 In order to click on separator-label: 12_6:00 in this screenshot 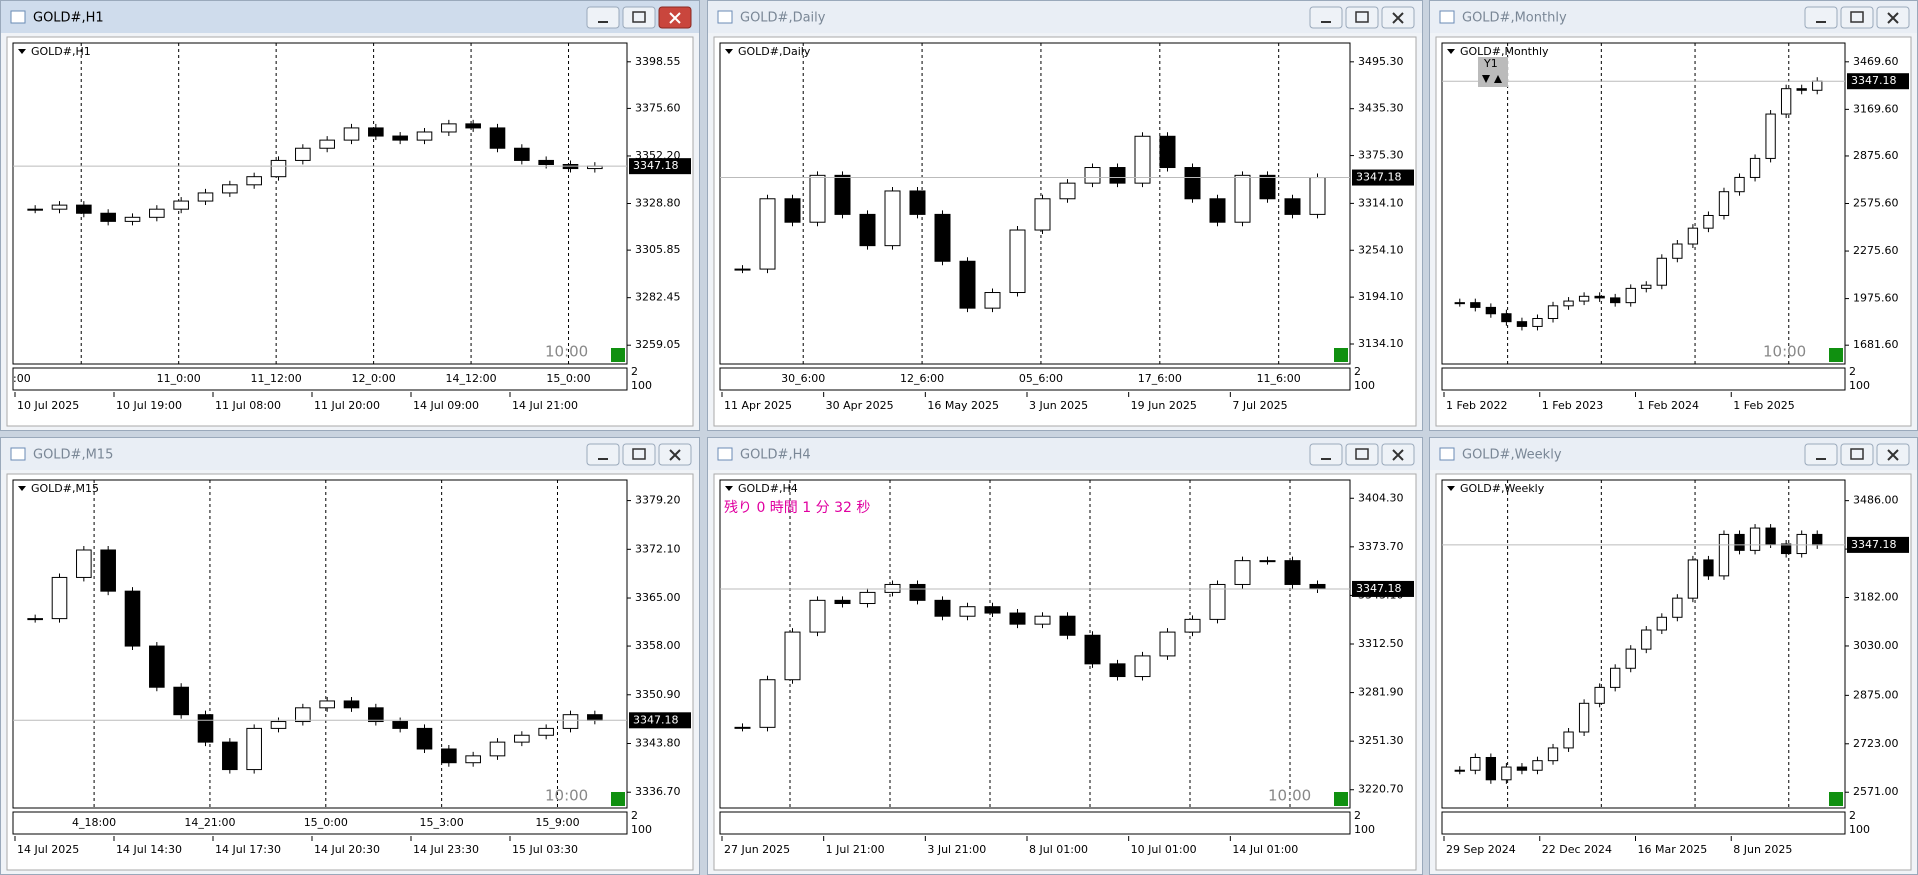, I will do `click(922, 378)`.